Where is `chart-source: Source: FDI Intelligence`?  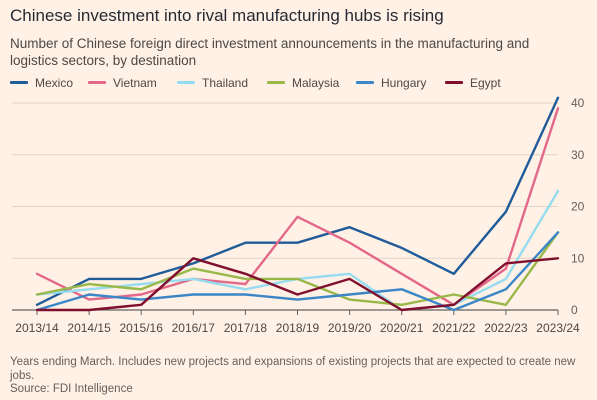
chart-source: Source: FDI Intelligence is located at coordinates (71, 389).